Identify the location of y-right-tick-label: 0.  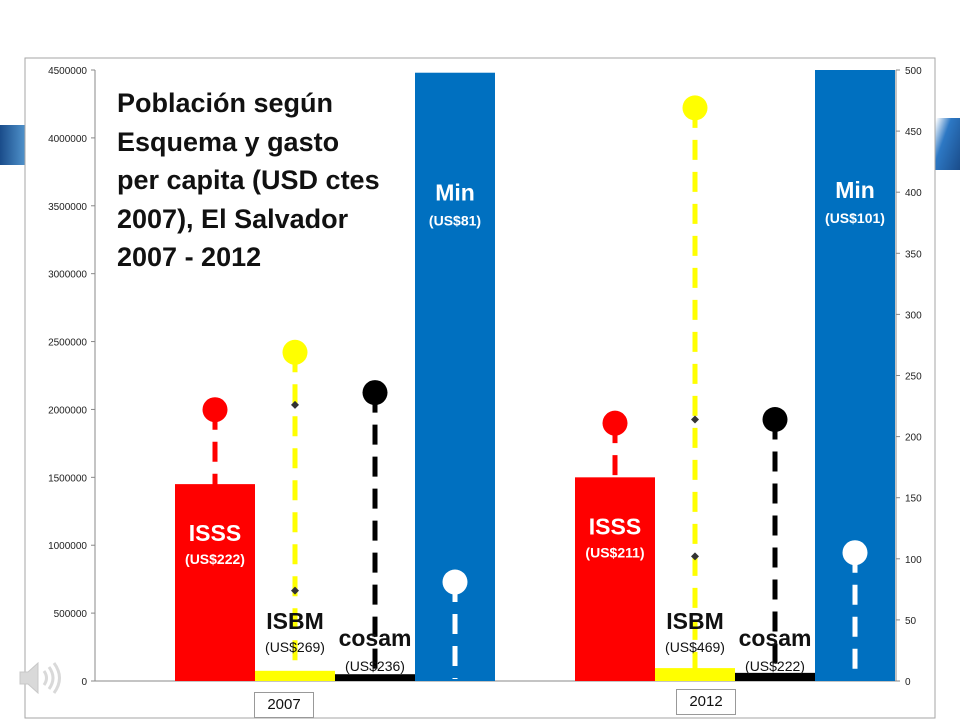
(908, 682).